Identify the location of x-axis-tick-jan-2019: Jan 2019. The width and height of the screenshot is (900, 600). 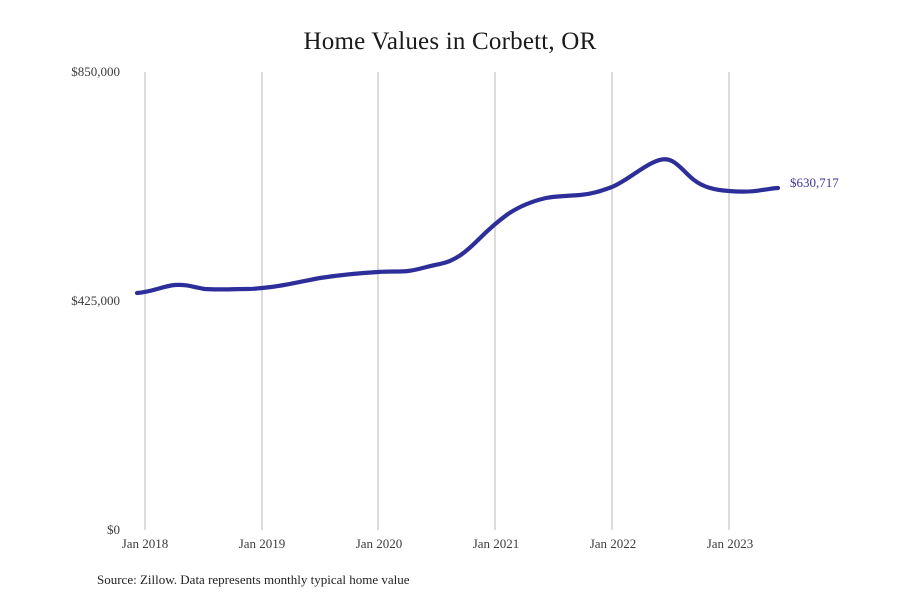
(262, 543).